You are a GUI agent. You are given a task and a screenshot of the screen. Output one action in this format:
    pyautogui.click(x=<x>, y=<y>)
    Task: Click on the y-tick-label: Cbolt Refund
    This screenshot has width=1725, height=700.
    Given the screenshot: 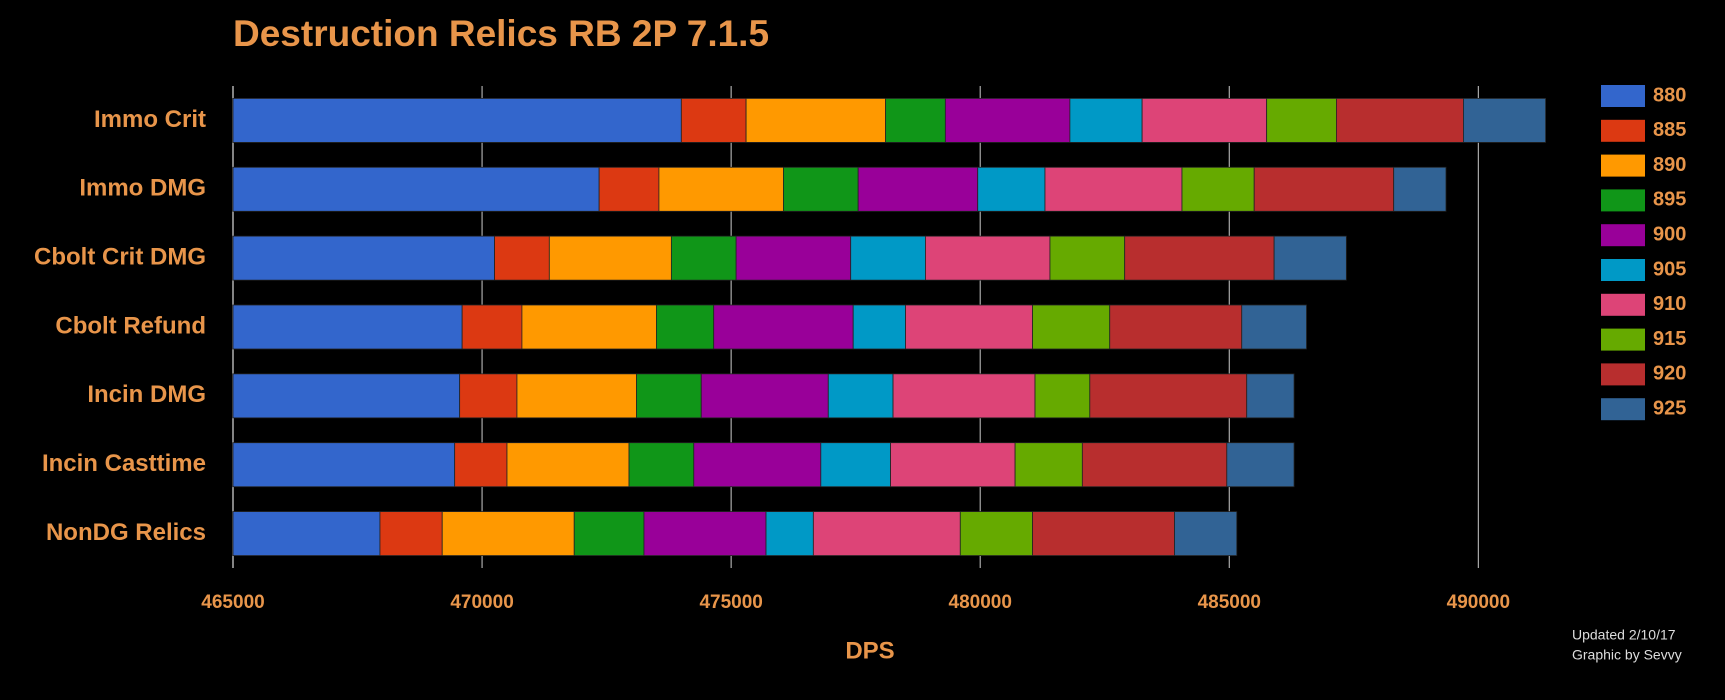 What is the action you would take?
    pyautogui.click(x=130, y=325)
    